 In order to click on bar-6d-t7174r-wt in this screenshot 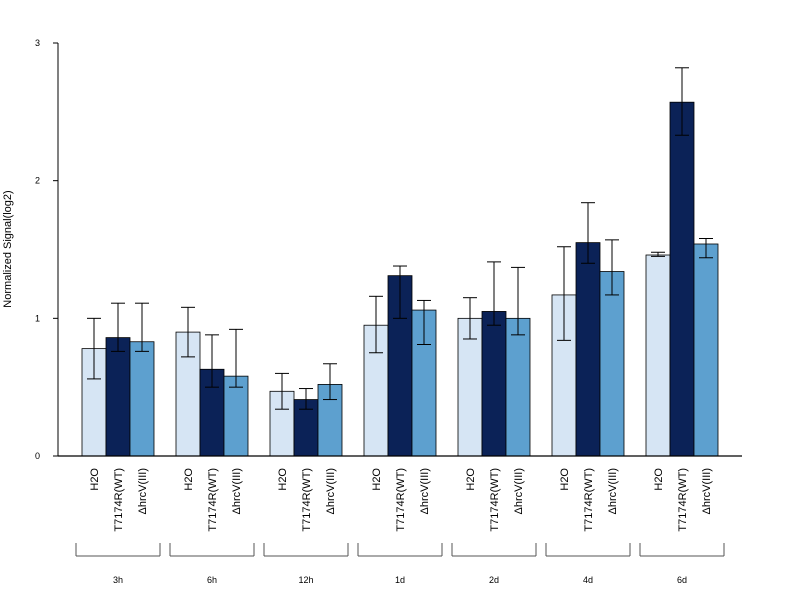, I will do `click(682, 279)`.